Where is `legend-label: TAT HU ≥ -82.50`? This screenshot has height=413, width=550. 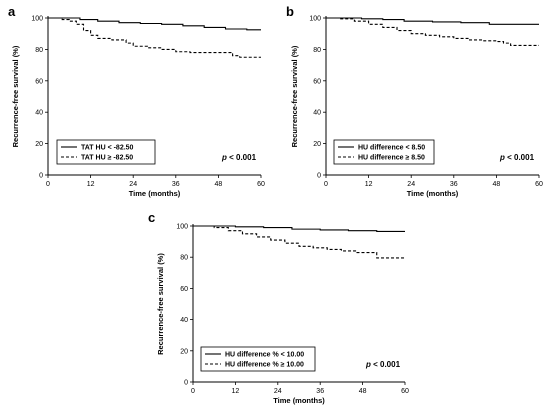
legend-label: TAT HU ≥ -82.50 is located at coordinates (107, 158).